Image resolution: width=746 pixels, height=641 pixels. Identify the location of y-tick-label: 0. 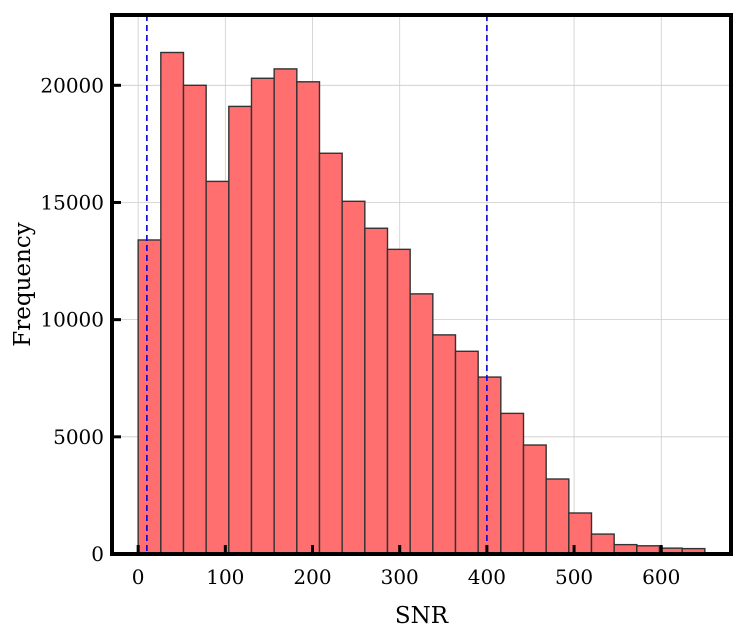
(97, 554).